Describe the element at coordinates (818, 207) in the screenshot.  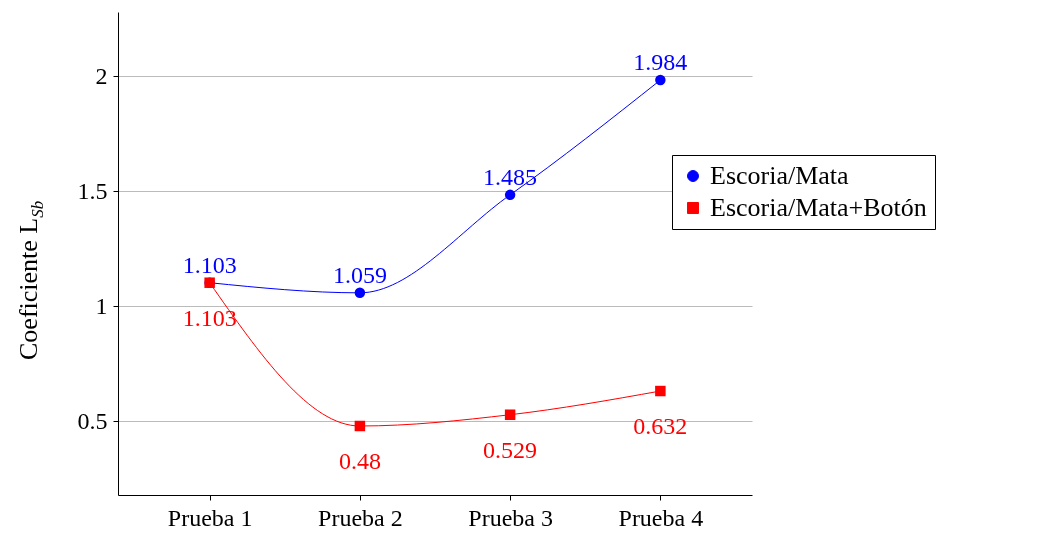
I see `legend-label: Escoria/Mata+Botón` at that location.